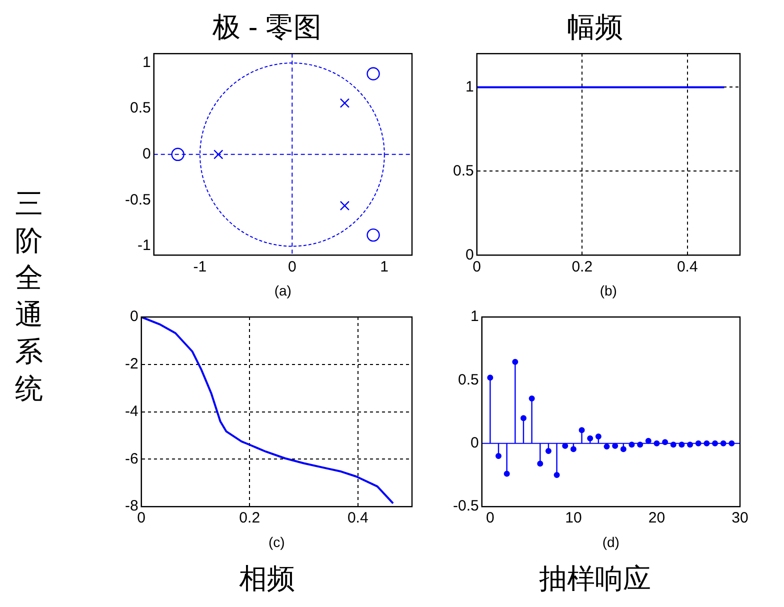 The image size is (784, 607). What do you see at coordinates (283, 290) in the screenshot?
I see `x-axis-title: (a)` at bounding box center [283, 290].